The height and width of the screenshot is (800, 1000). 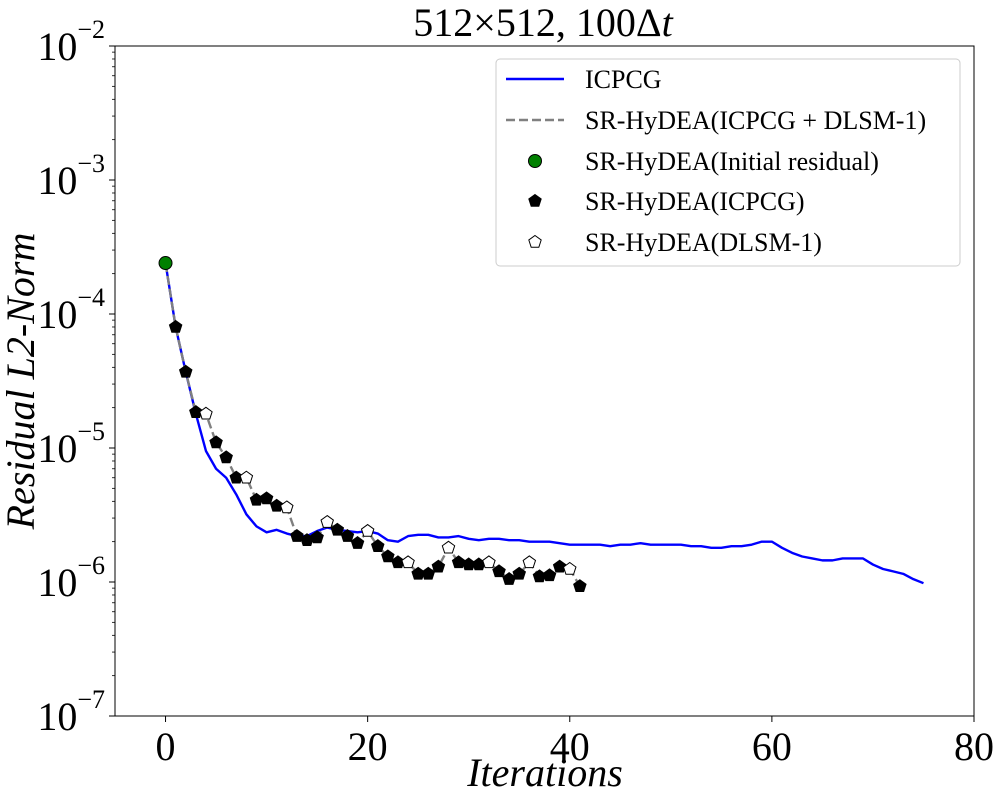 I want to click on y-tick-label: 10⁻³, so click(x=71, y=176).